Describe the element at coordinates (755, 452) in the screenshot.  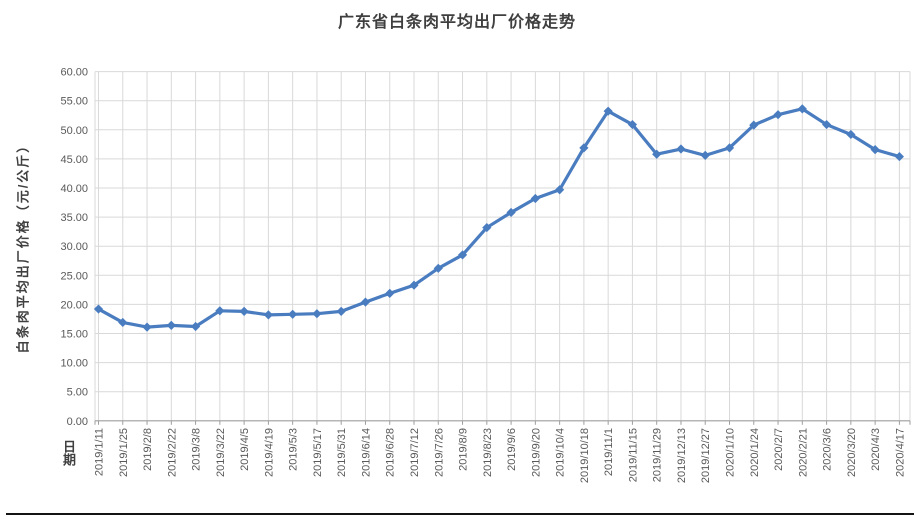
I see `x-tick-label: 2020/1/24` at that location.